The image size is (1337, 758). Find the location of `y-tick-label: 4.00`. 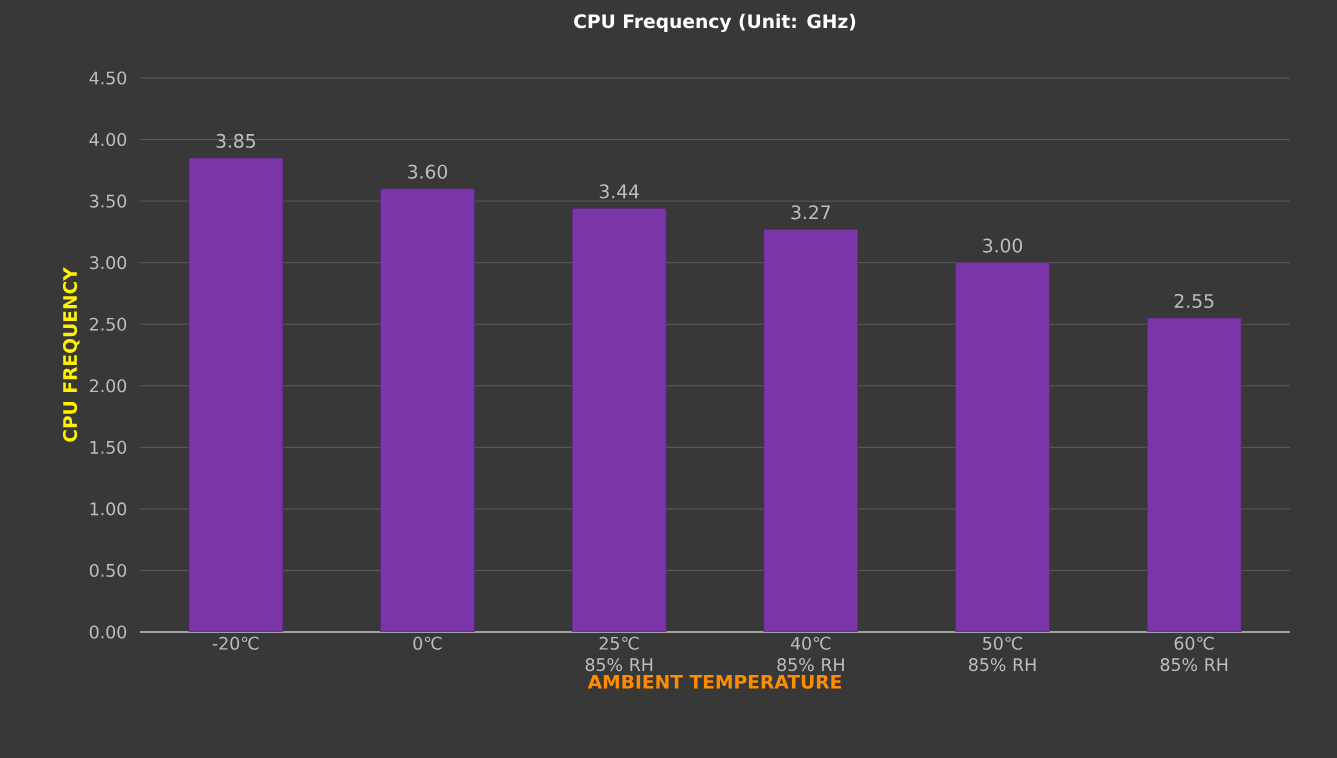

y-tick-label: 4.00 is located at coordinates (108, 140).